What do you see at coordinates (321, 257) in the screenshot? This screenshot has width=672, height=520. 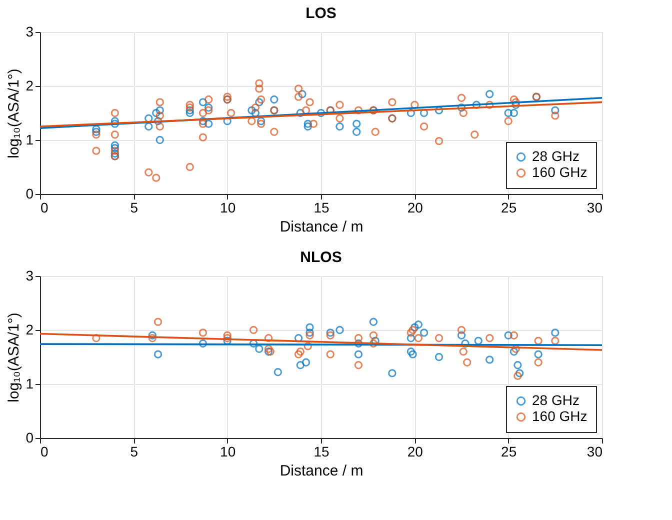 I see `chart-title: NLOS` at bounding box center [321, 257].